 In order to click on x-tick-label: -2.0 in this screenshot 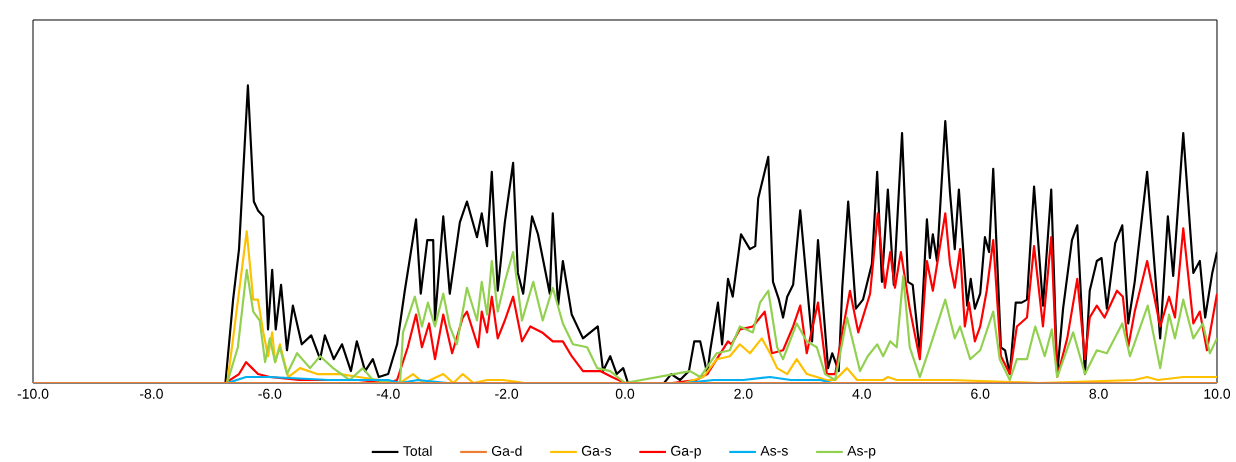, I will do `click(507, 393)`.